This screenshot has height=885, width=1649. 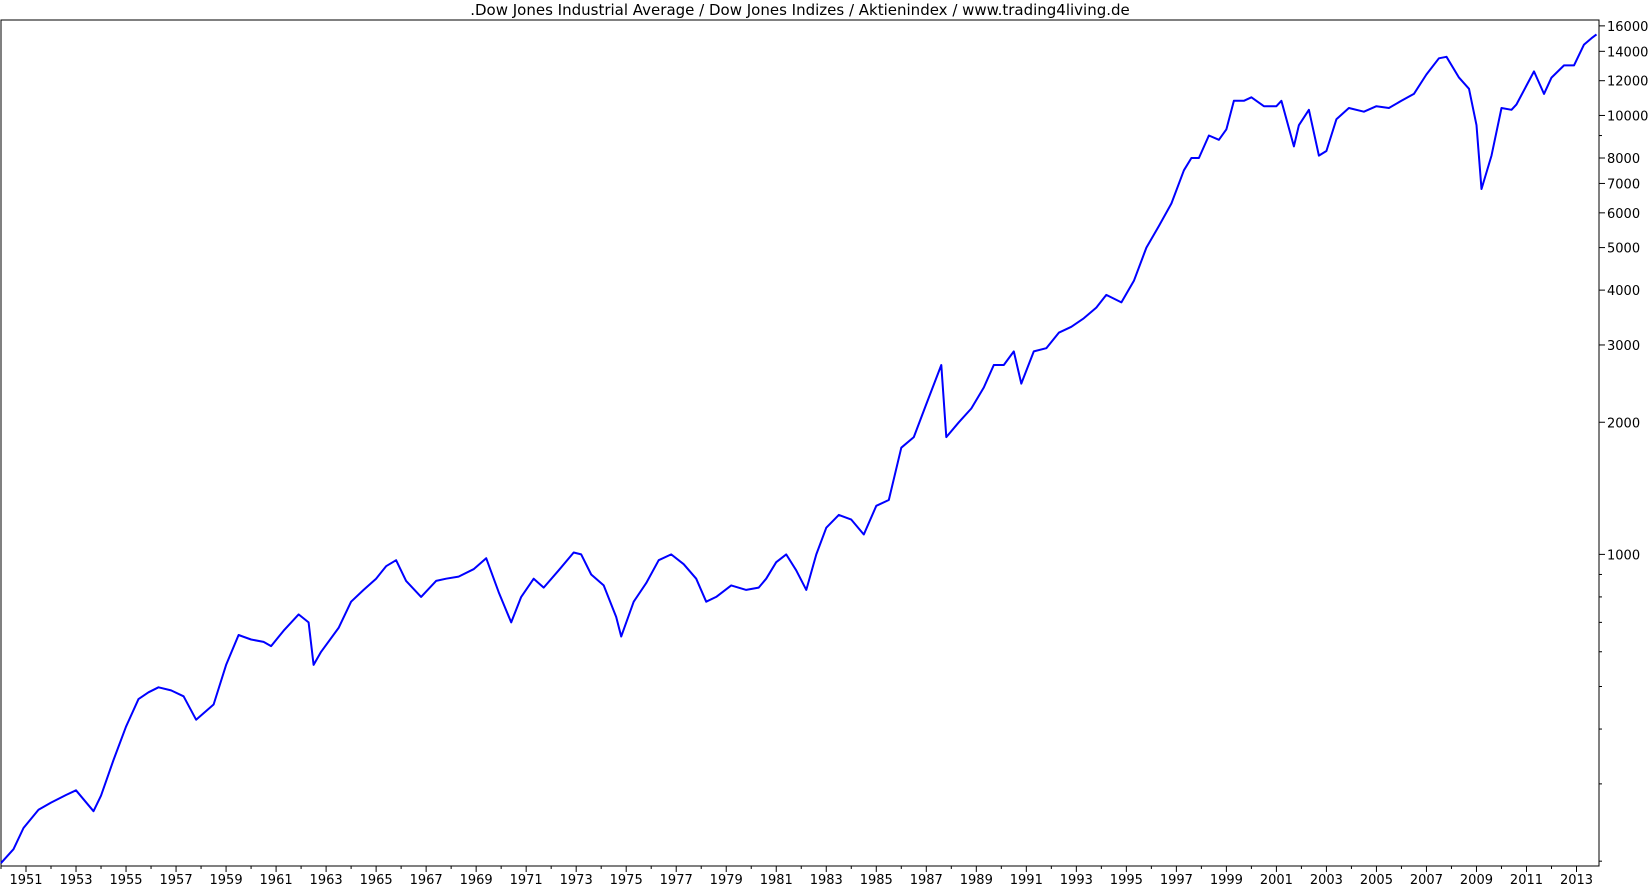 What do you see at coordinates (1326, 879) in the screenshot?
I see `x-tick-label: 2003` at bounding box center [1326, 879].